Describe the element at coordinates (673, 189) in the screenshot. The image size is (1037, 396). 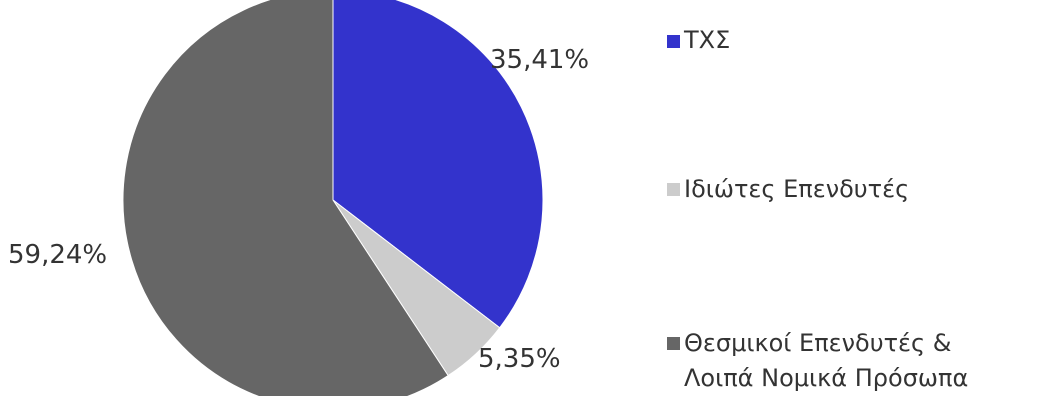
I see `legend-swatch-private-investors` at that location.